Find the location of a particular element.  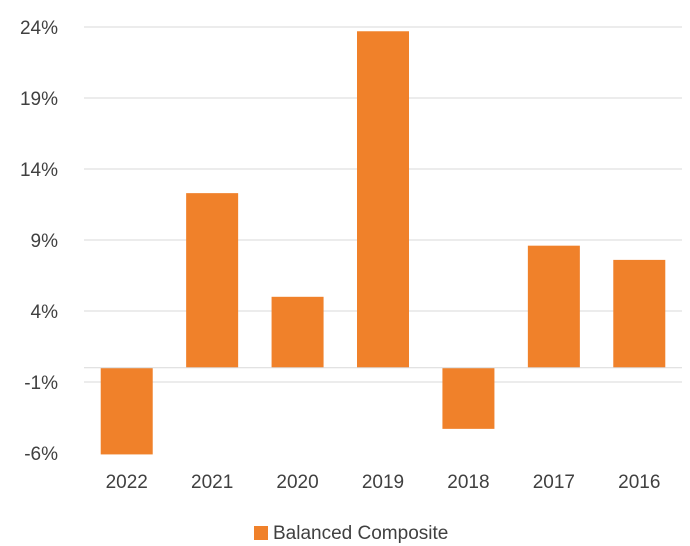

y-tick-label: 19% is located at coordinates (39, 99).